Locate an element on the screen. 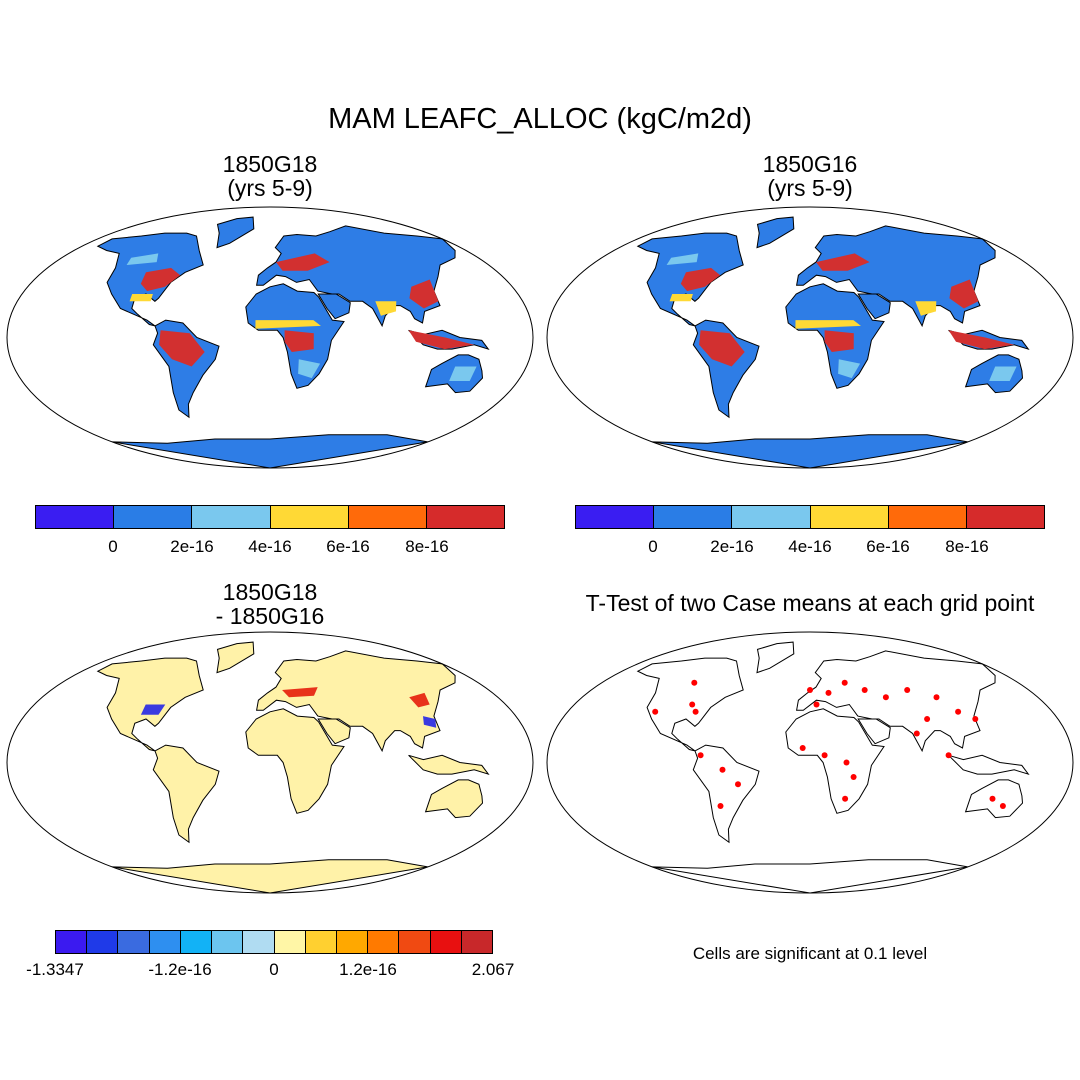 This screenshot has height=1080, width=1080. panel-2-title-line-1: 1850G16 is located at coordinates (810, 164).